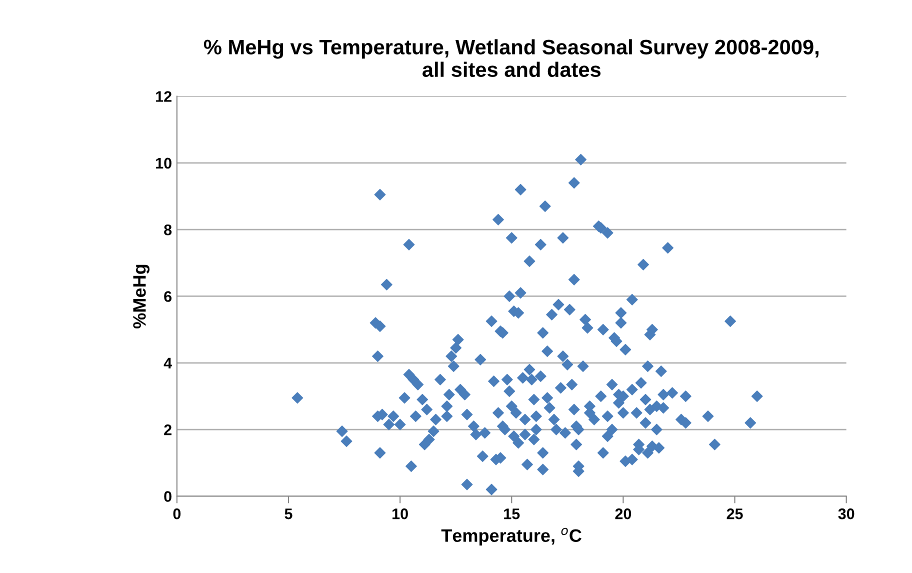 The height and width of the screenshot is (573, 912). What do you see at coordinates (177, 514) in the screenshot?
I see `x-tick-label: 0` at bounding box center [177, 514].